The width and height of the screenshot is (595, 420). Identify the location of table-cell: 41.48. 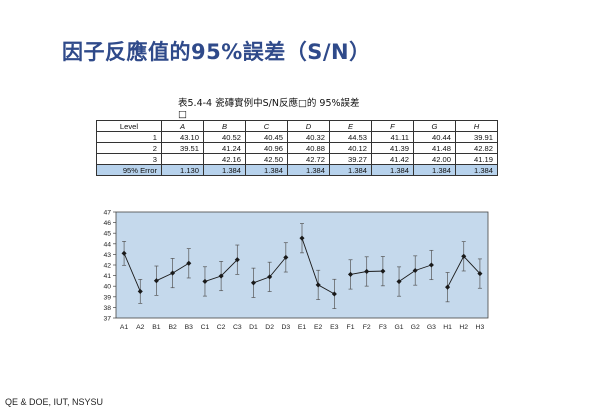
(434, 148).